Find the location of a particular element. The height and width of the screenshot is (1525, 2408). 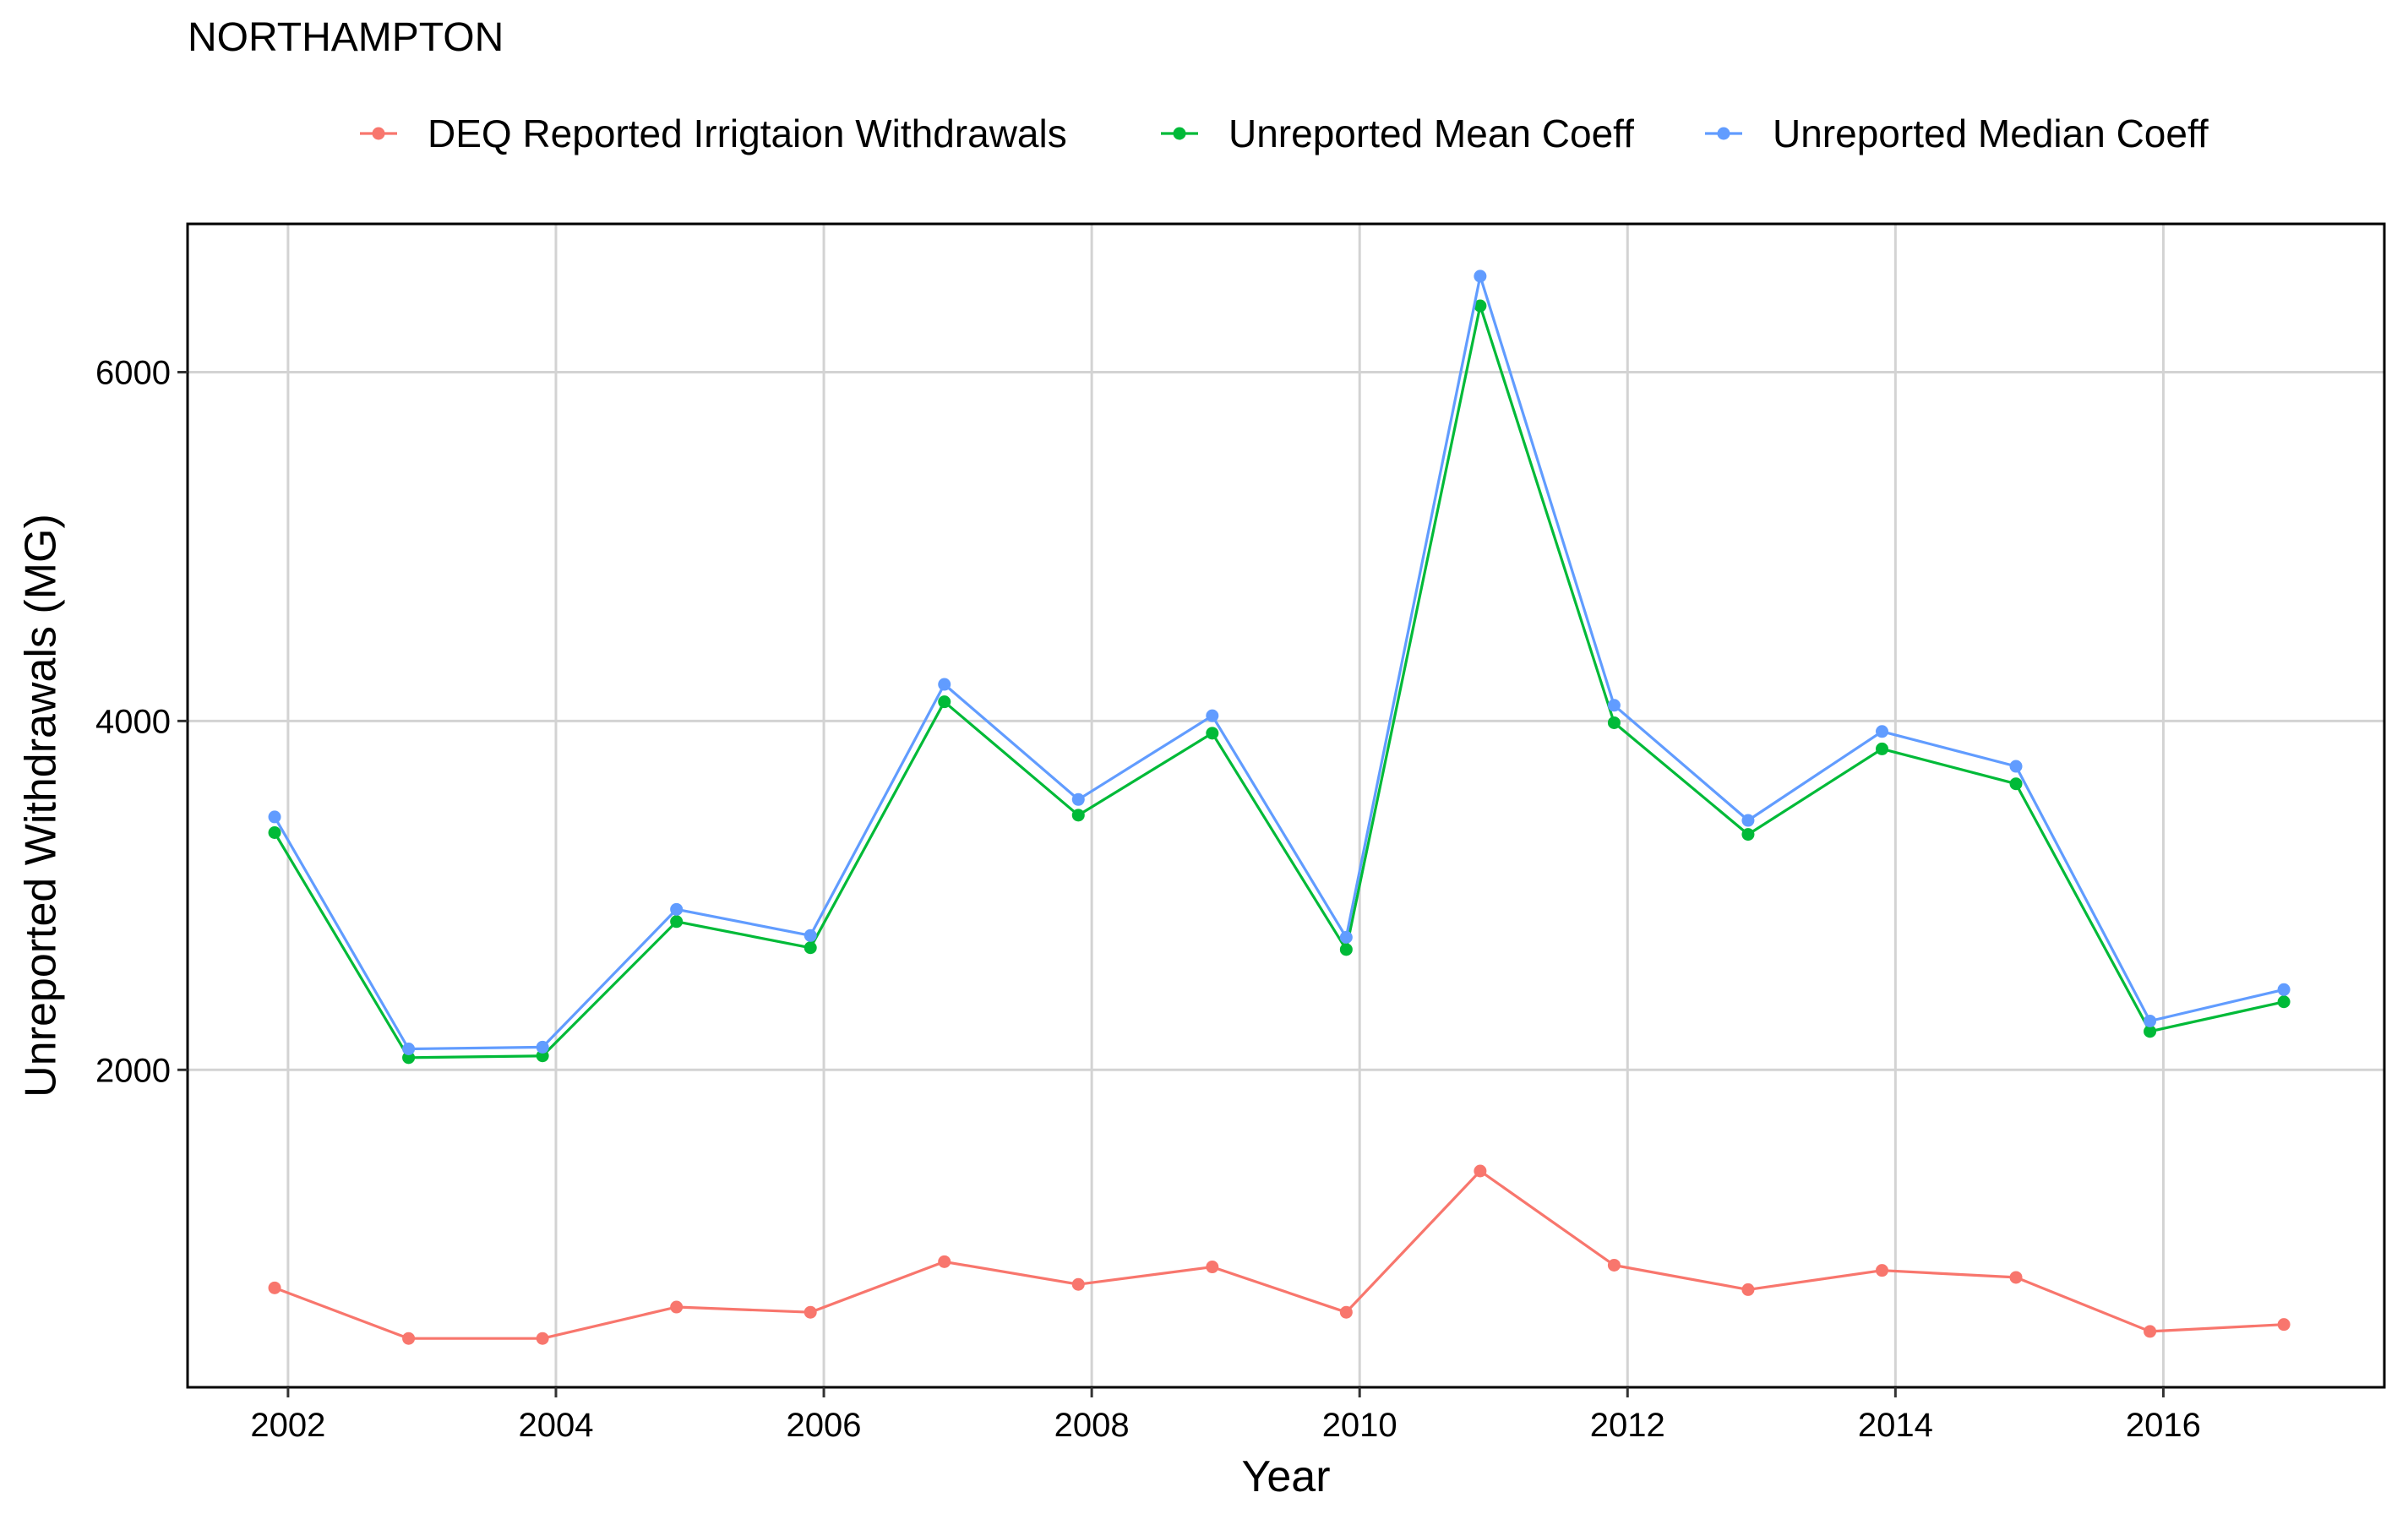

y-axis-title: Unreported Withdrawals (MG) is located at coordinates (41, 805).